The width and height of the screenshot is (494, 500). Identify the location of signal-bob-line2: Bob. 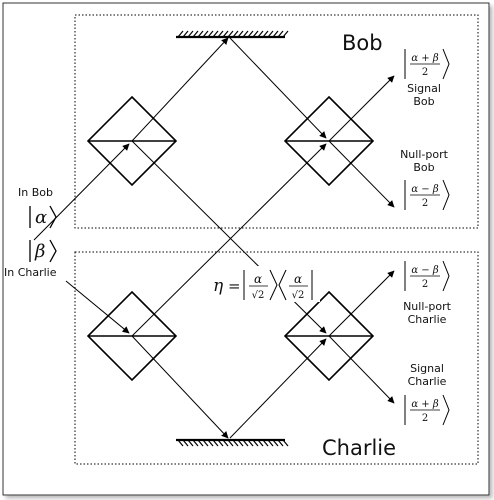
(423, 101).